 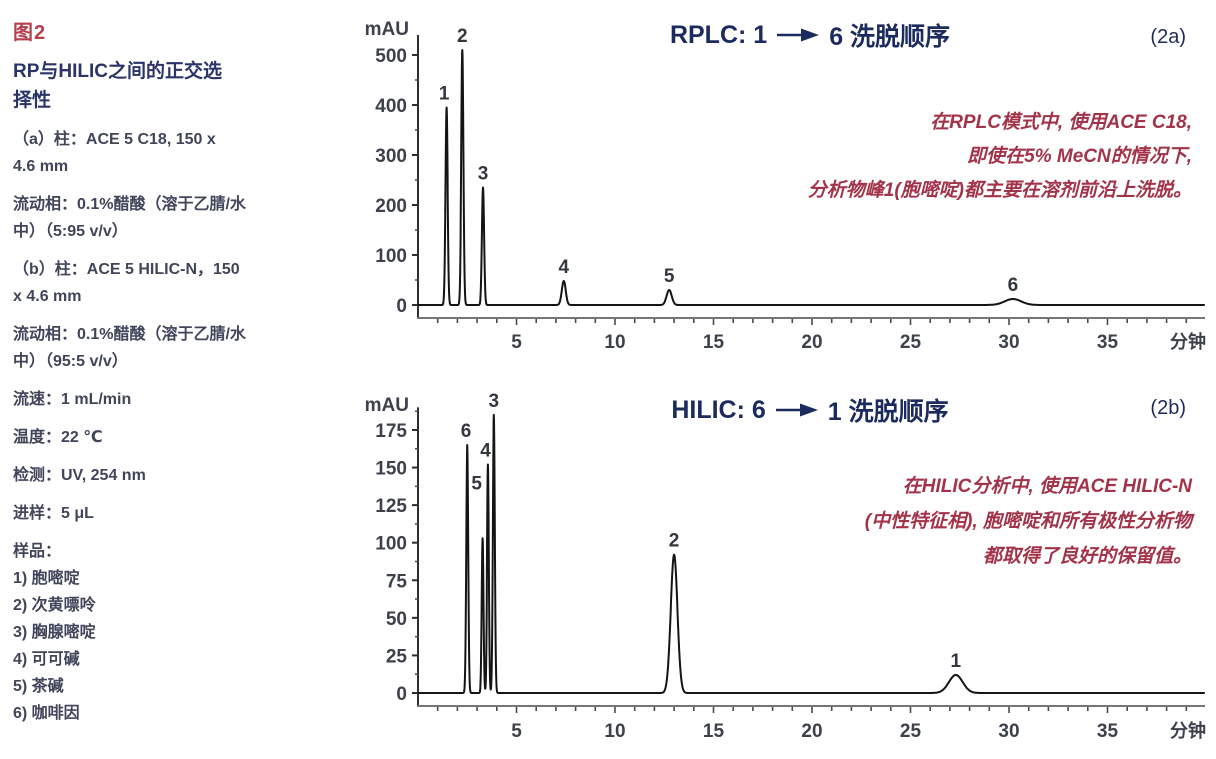 I want to click on caption-line: 流速：1 mL/min, so click(x=72, y=399).